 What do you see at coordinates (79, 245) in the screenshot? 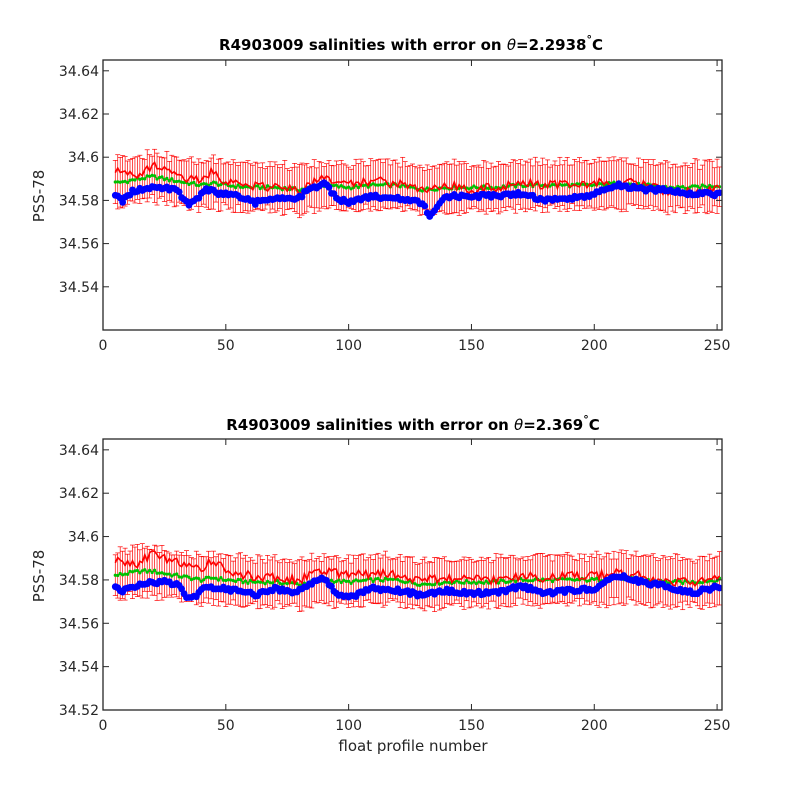
I see `y-tick-label: 34.56` at bounding box center [79, 245].